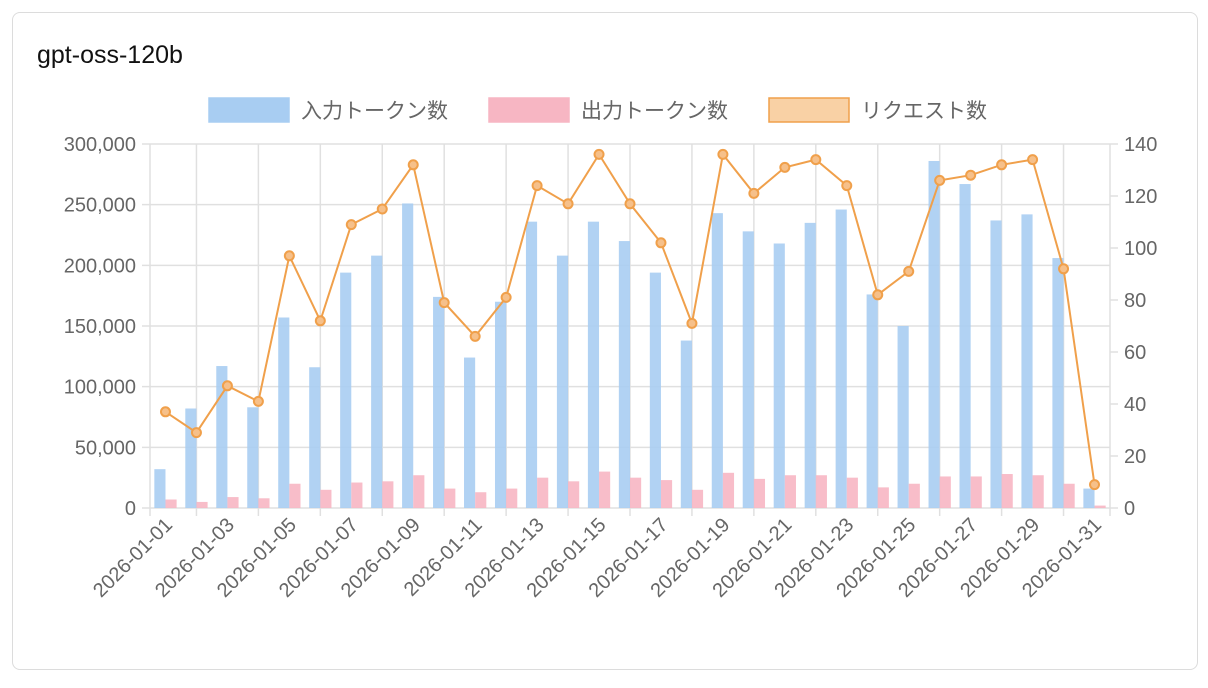  What do you see at coordinates (105, 448) in the screenshot?
I see `y-left-tick-label: 50,000` at bounding box center [105, 448].